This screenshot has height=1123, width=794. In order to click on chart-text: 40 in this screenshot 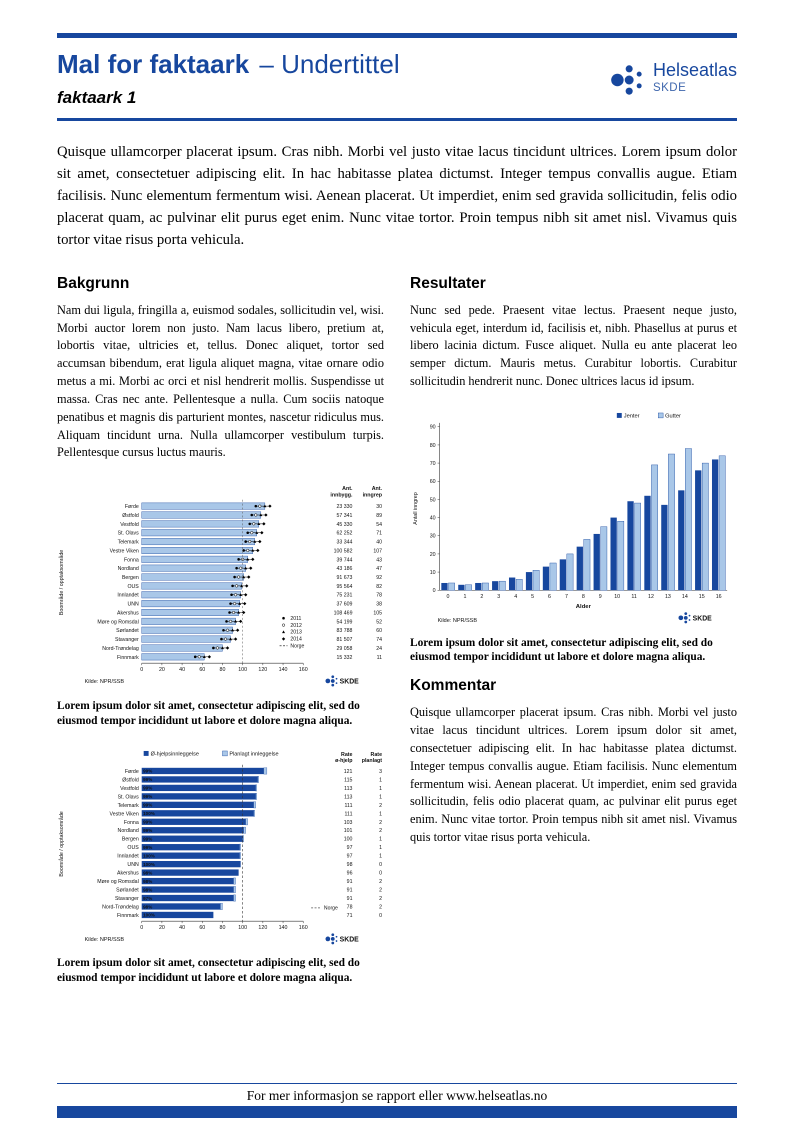, I will do `click(182, 928)`.